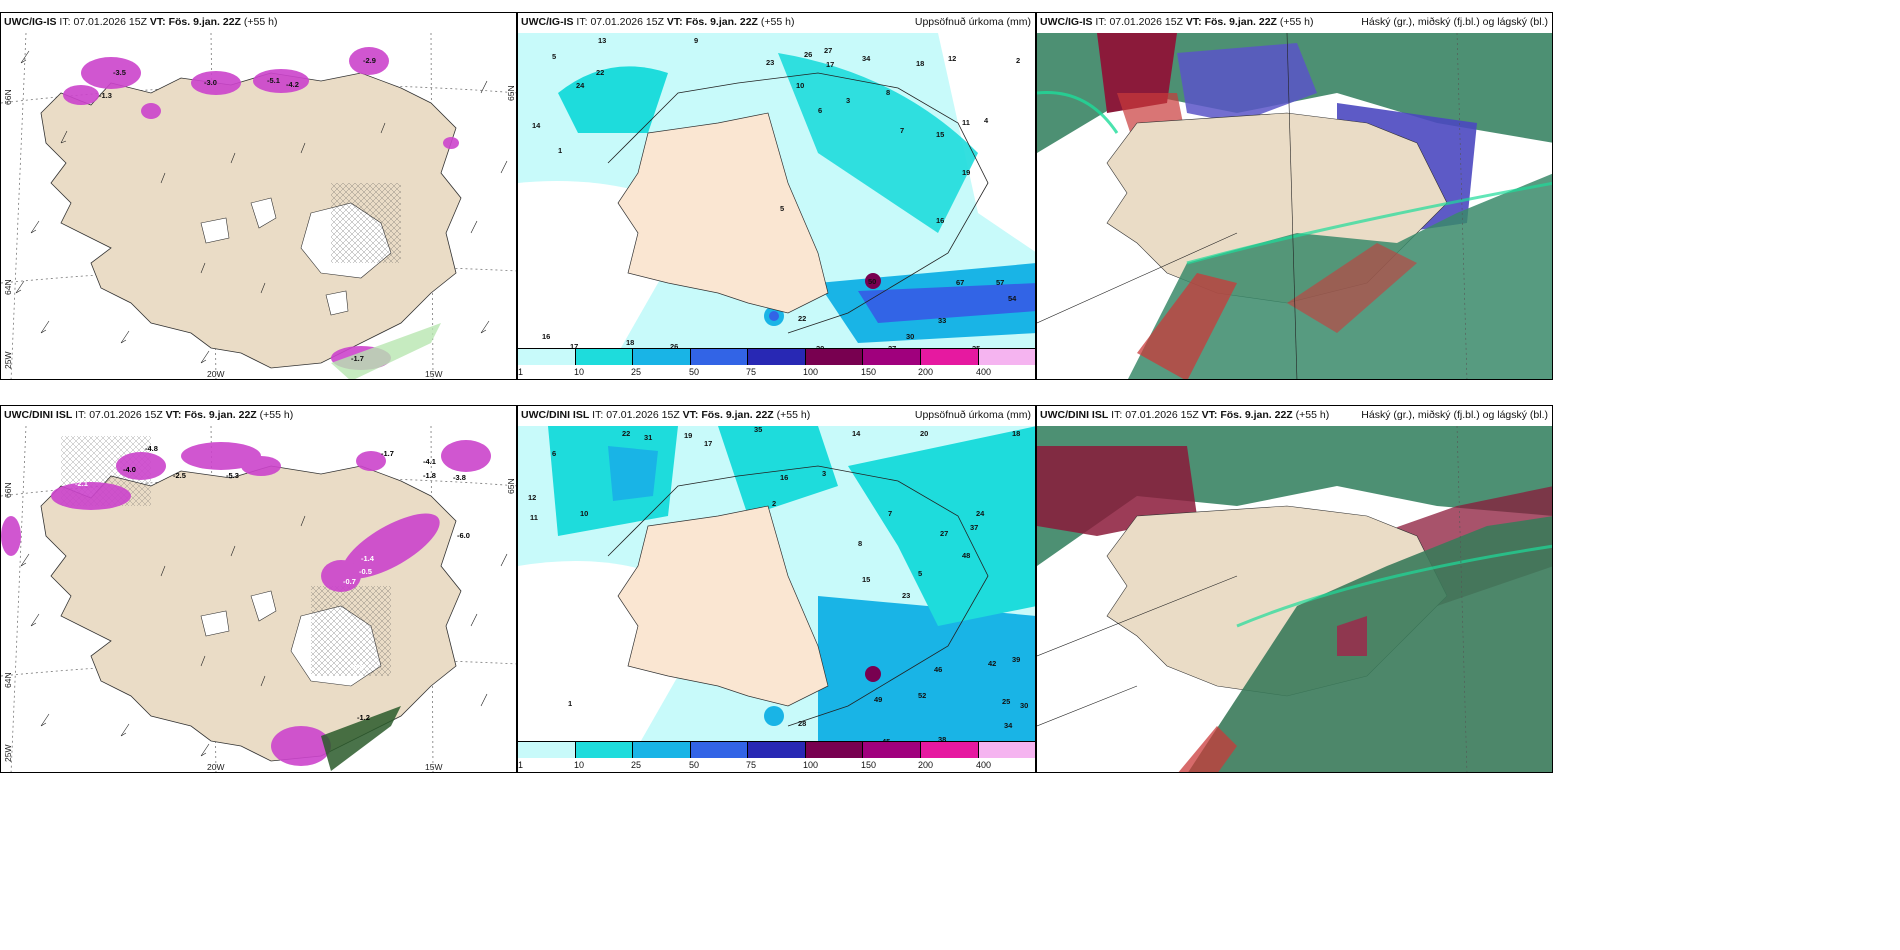 The width and height of the screenshot is (1900, 950). Describe the element at coordinates (434, 374) in the screenshot. I see `lon-label: 15W` at that location.